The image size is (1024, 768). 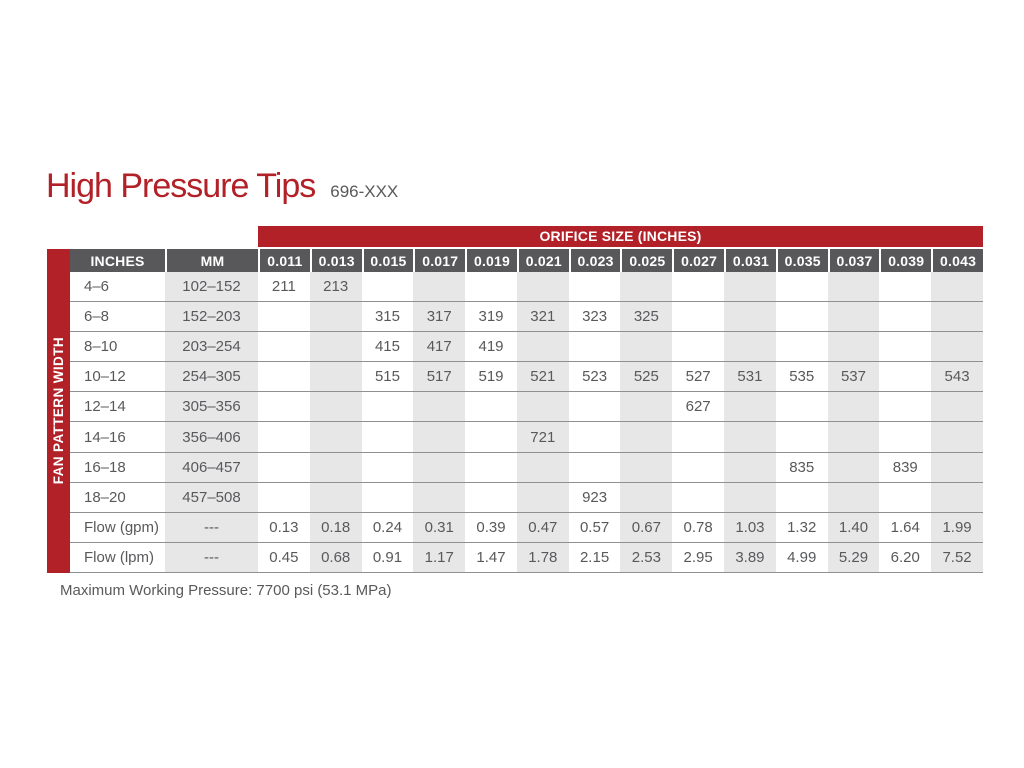 I want to click on col-header-orifice: 0.043, so click(x=958, y=260).